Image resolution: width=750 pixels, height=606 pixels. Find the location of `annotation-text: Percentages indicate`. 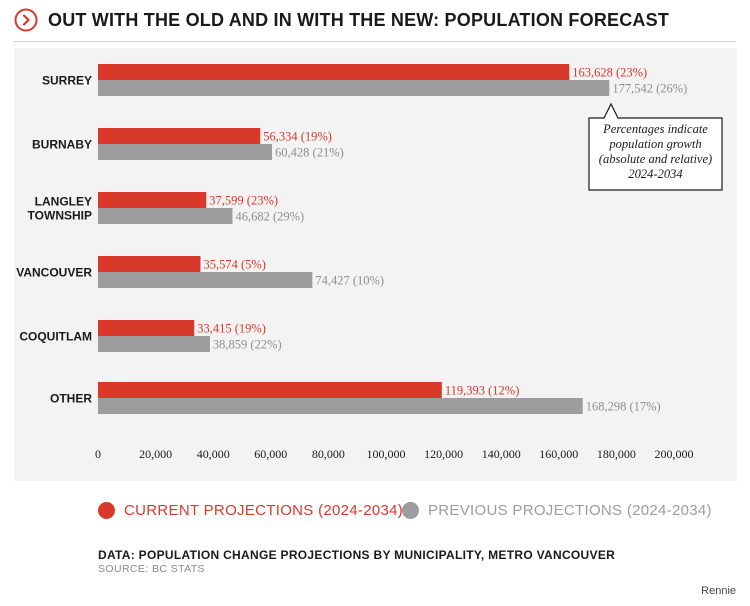

annotation-text: Percentages indicate is located at coordinates (655, 129).